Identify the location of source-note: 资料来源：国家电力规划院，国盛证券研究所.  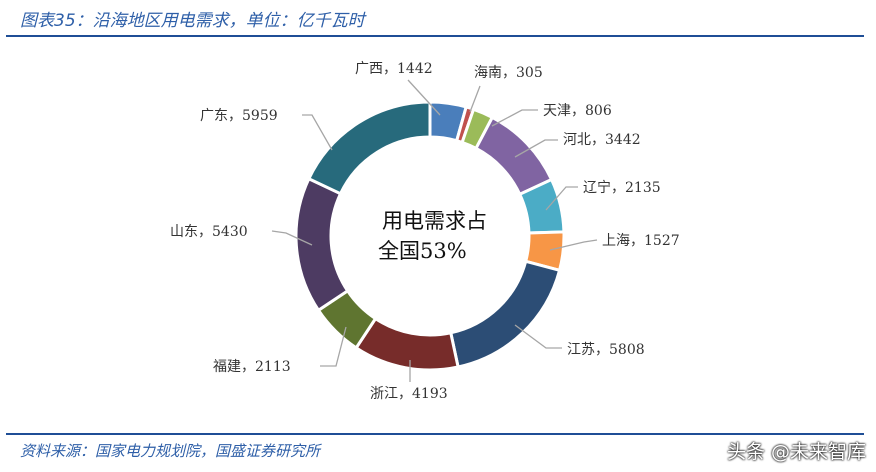
(170, 451).